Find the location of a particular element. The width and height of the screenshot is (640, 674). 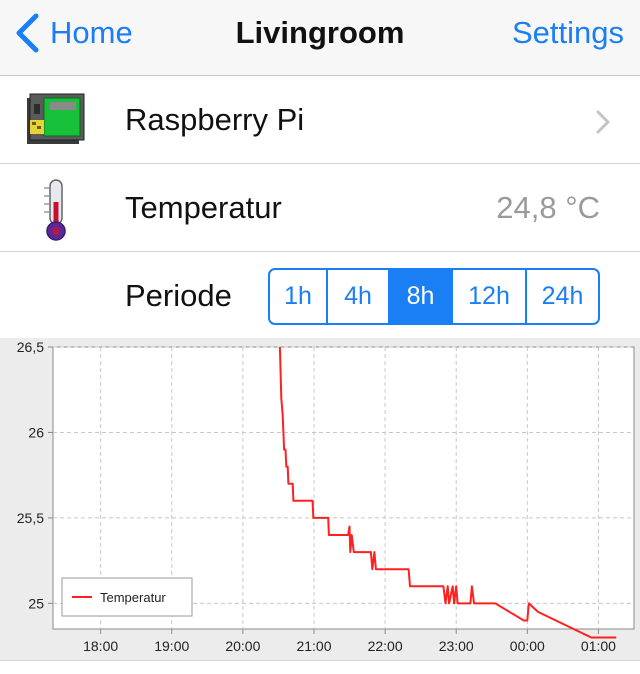

period-selector: 1h 4h 8h 12h 24h is located at coordinates (434, 296).